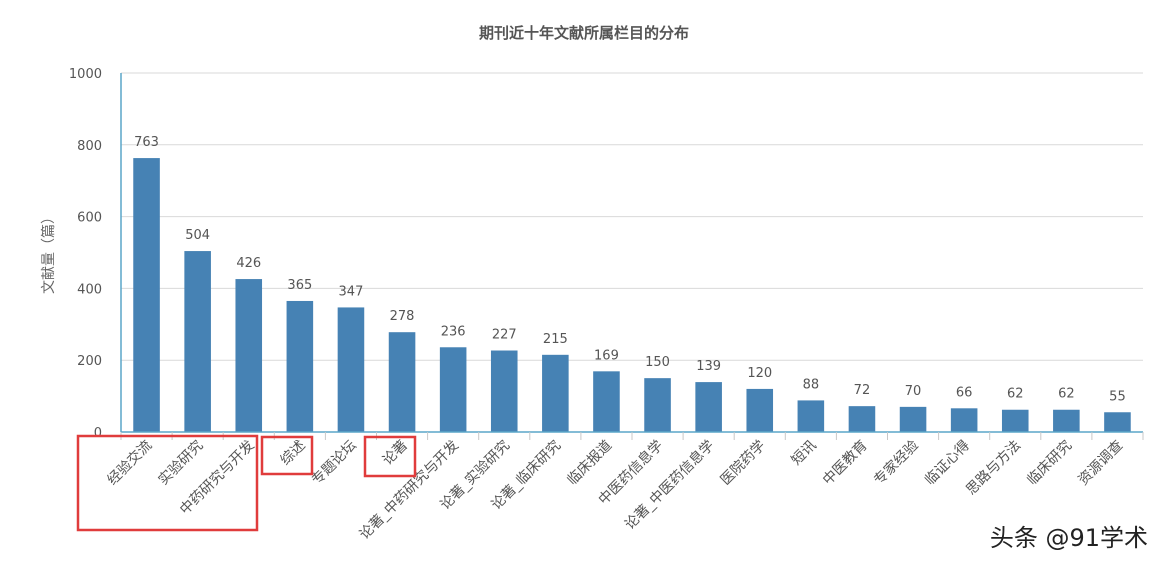 This screenshot has height=568, width=1168. I want to click on x-tick-label: 实验研究, so click(181, 463).